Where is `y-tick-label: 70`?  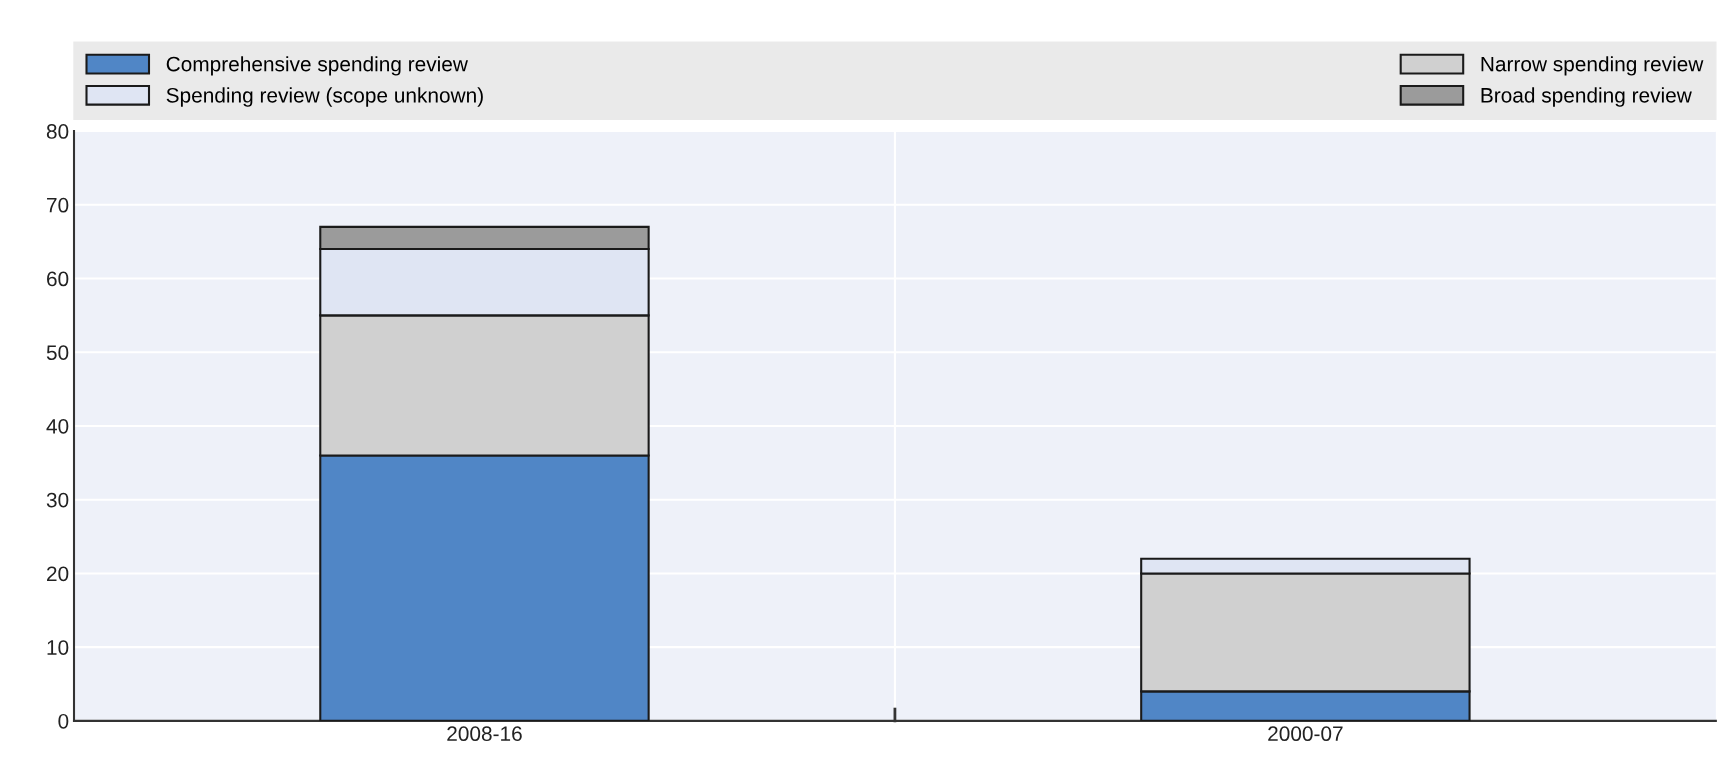
y-tick-label: 70 is located at coordinates (58, 205).